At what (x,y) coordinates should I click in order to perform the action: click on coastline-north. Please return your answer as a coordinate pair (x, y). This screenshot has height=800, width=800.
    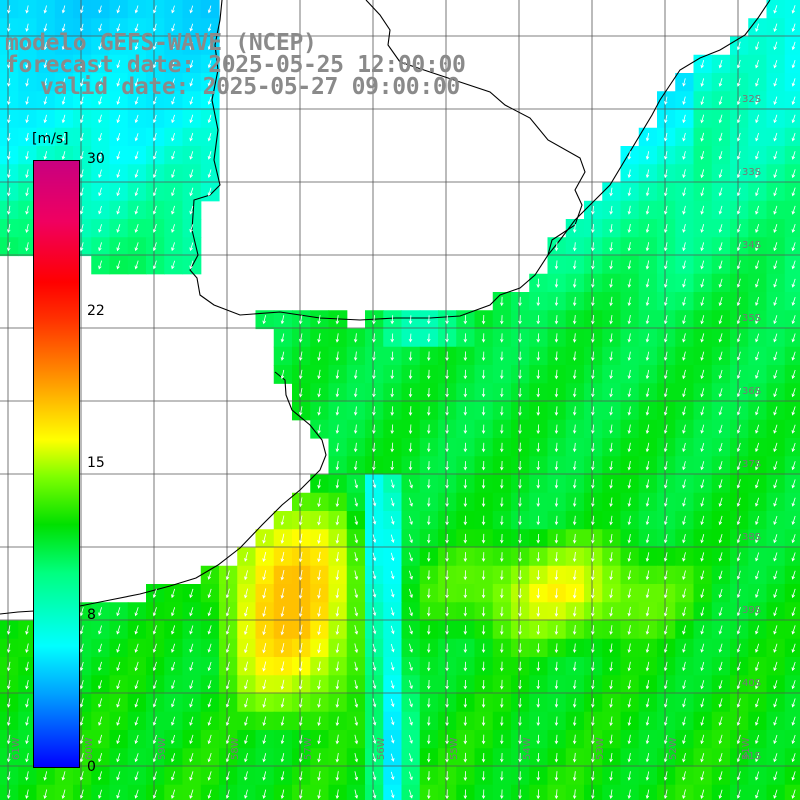
    Looking at the image, I should click on (659, 128).